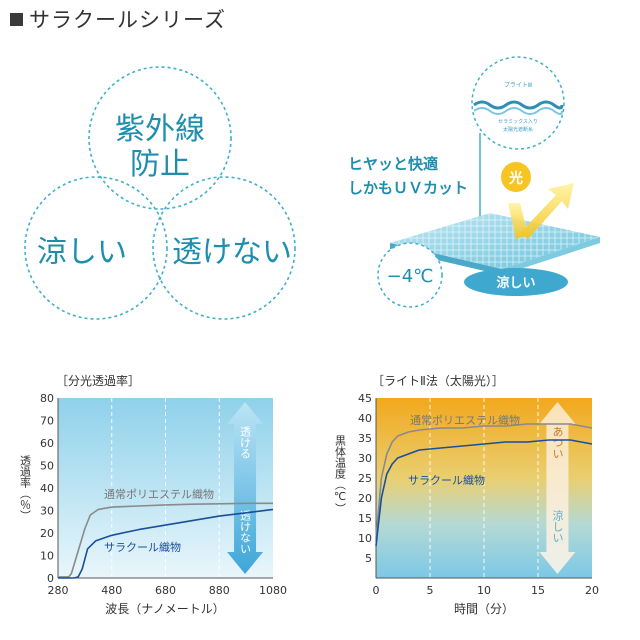 The height and width of the screenshot is (640, 640). What do you see at coordinates (165, 590) in the screenshot?
I see `x-tick-label: 680` at bounding box center [165, 590].